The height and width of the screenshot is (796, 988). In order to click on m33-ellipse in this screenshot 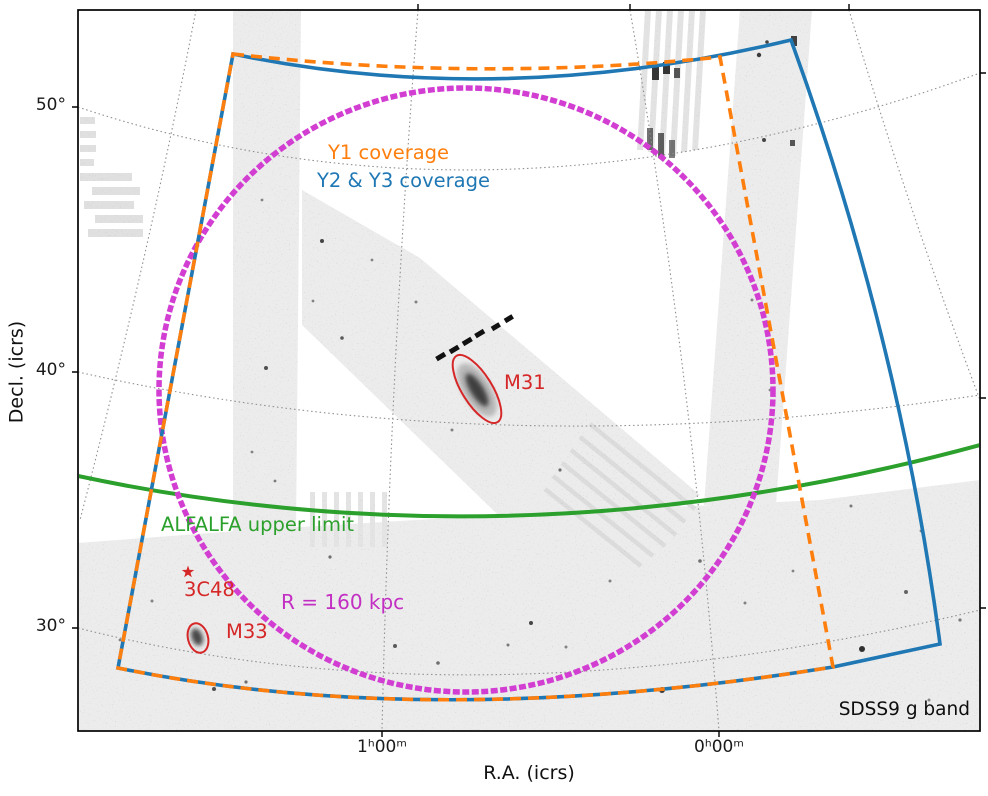, I will do `click(198, 638)`.